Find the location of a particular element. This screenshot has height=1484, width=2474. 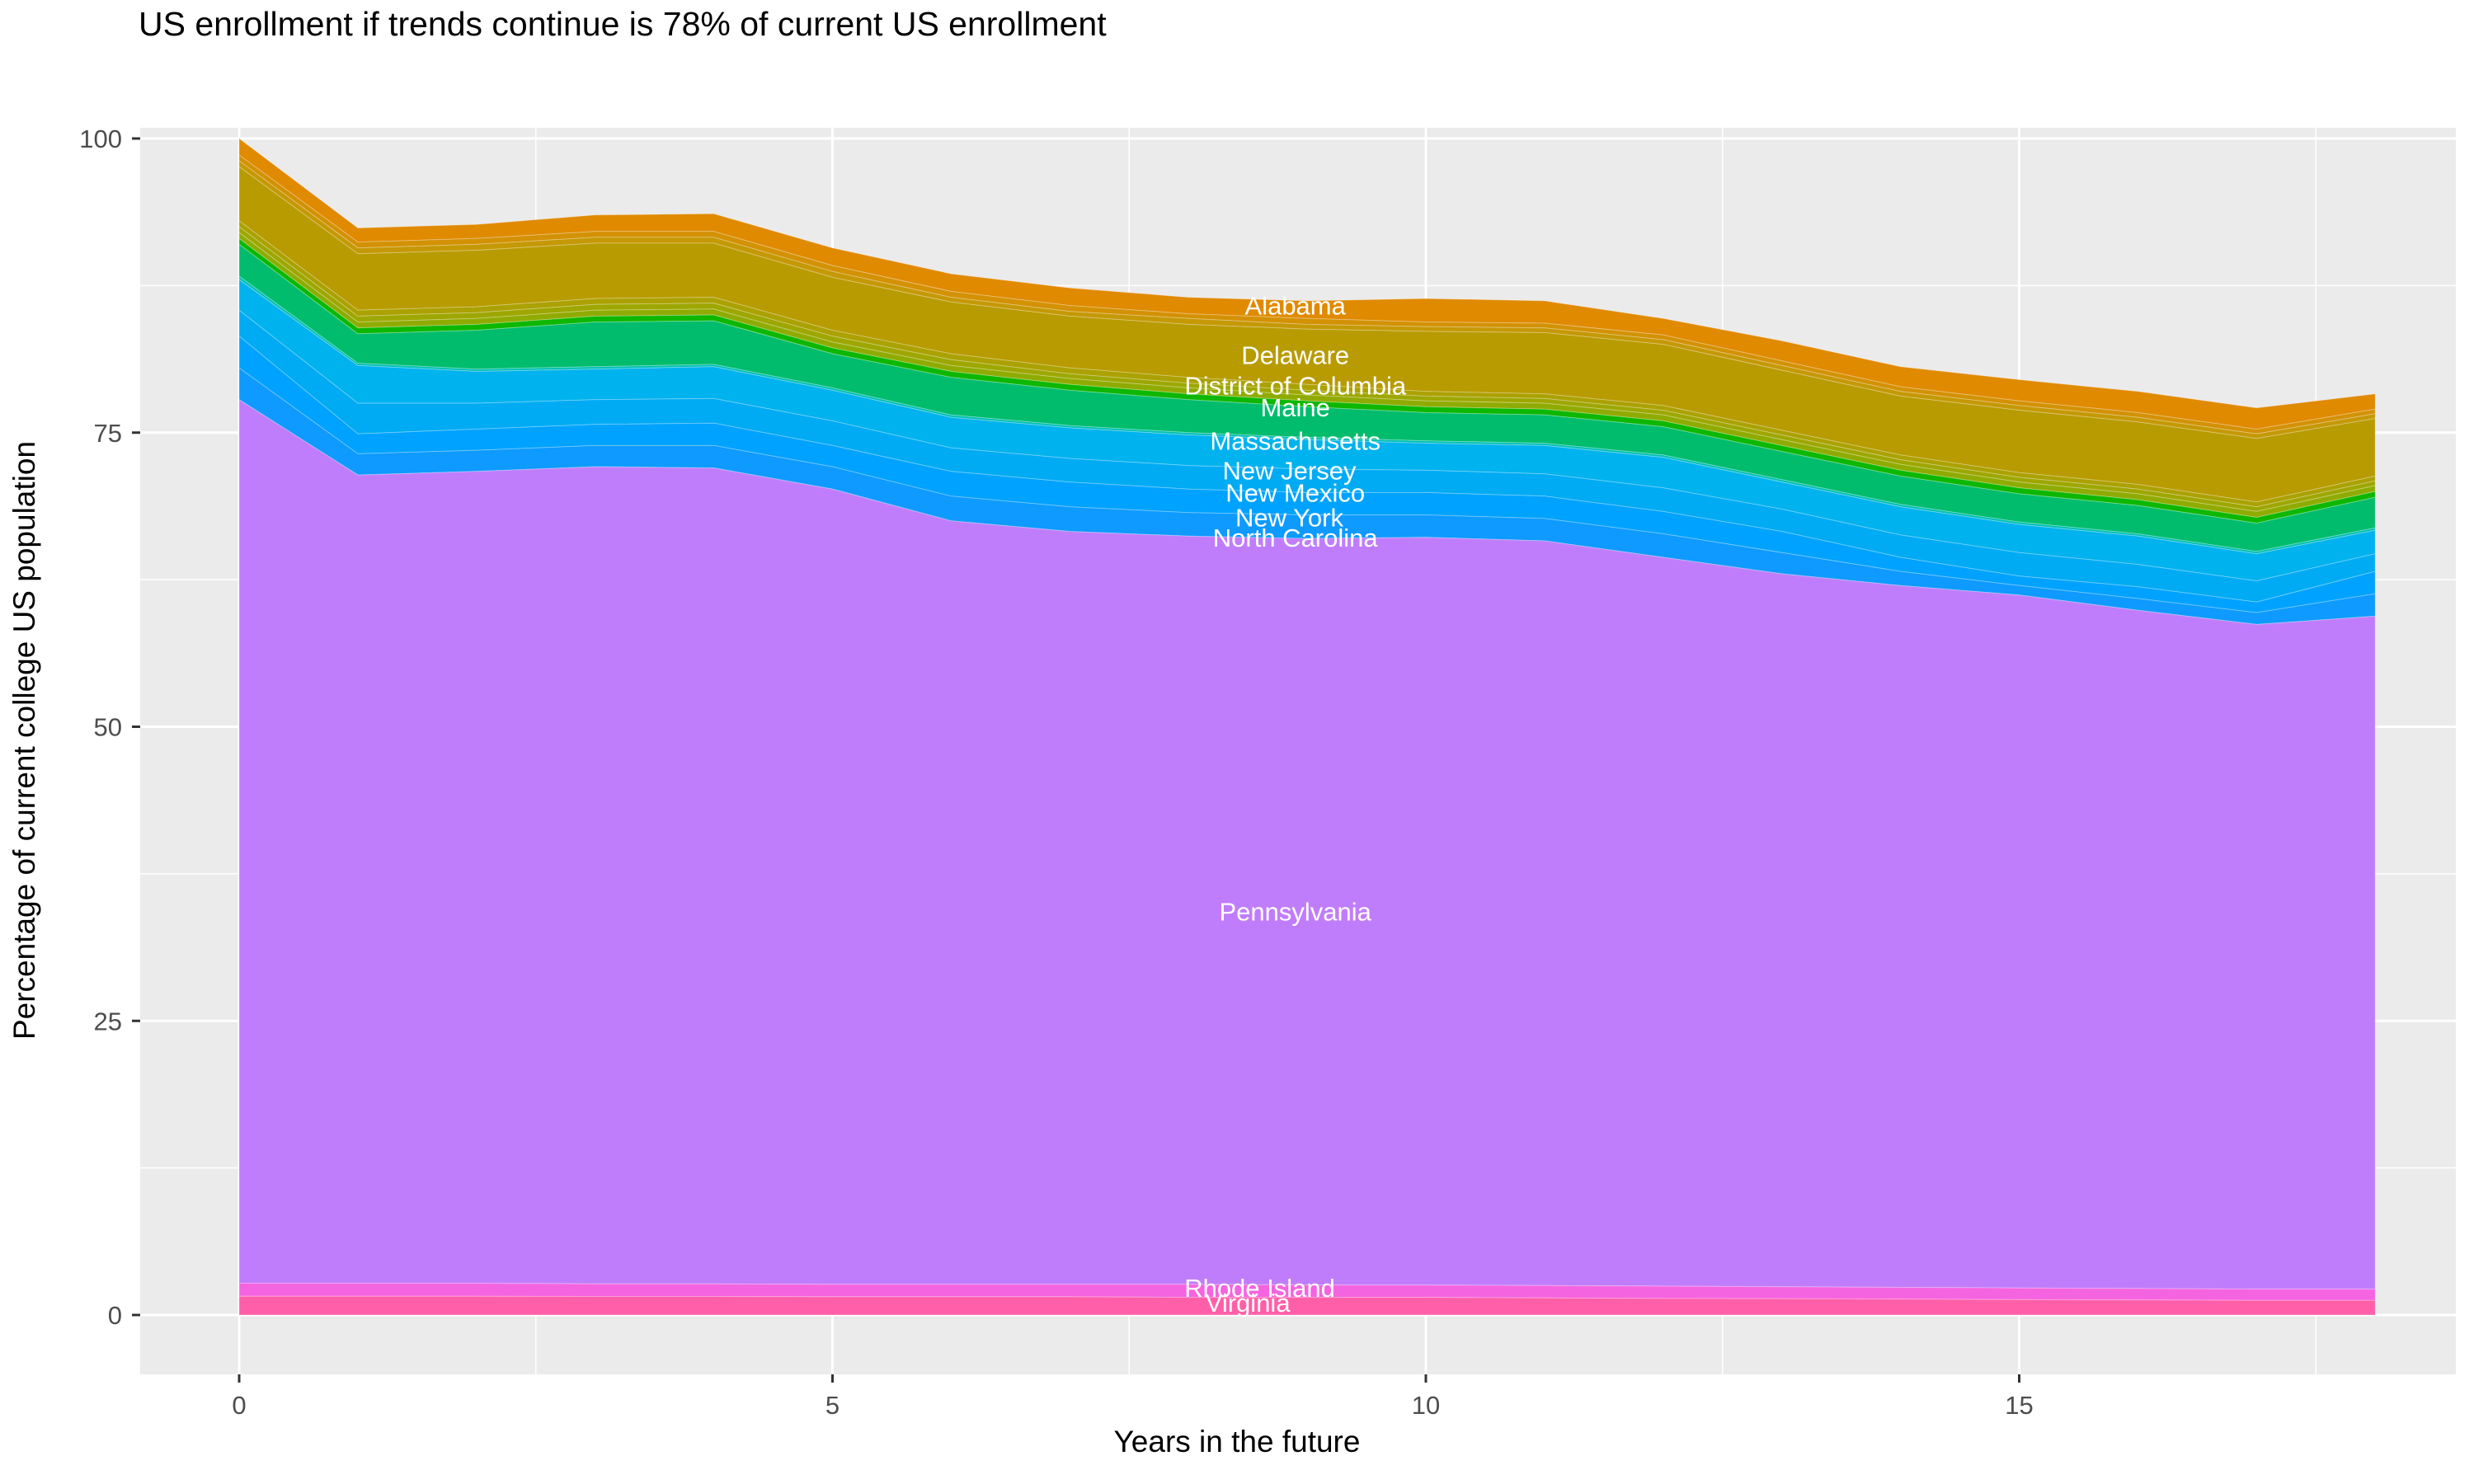

y-tick-label: 75 is located at coordinates (108, 433).